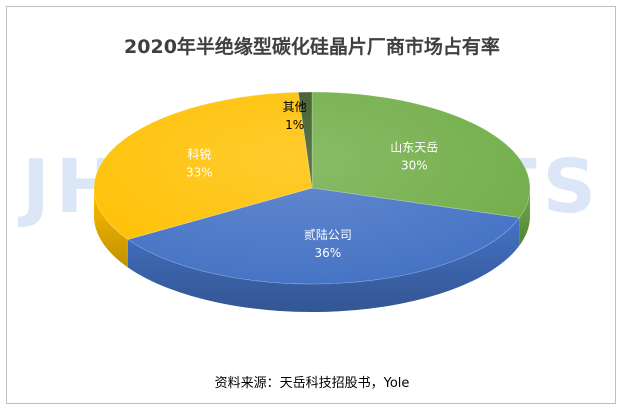 The image size is (624, 412). What do you see at coordinates (294, 125) in the screenshot?
I see `slice-value-label-3: 1%` at bounding box center [294, 125].